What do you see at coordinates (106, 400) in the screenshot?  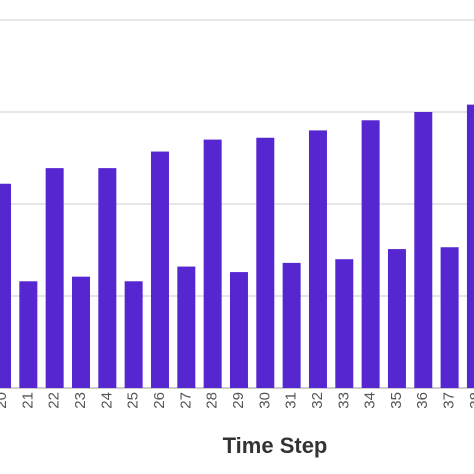 I see `x-tick-label: 24` at bounding box center [106, 400].